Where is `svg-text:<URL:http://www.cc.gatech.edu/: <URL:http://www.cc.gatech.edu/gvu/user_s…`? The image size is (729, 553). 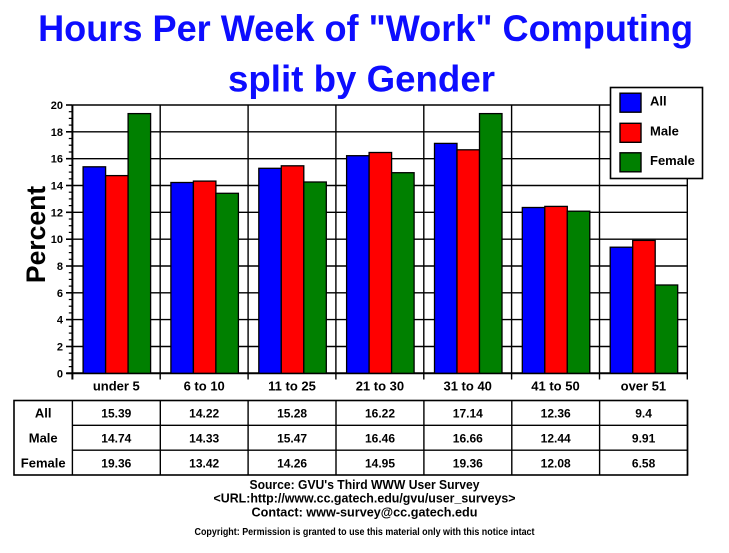
svg-text:<URL:http://www.cc.gatech.edu/: <URL:http://www.cc.gatech.edu/gvu/user_s… is located at coordinates (365, 498).